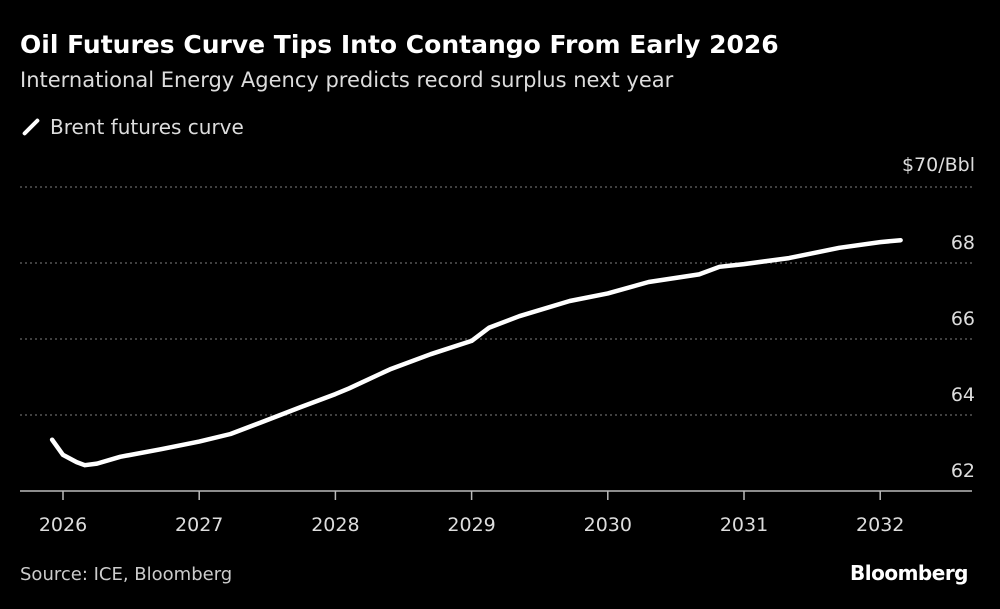  What do you see at coordinates (744, 525) in the screenshot?
I see `x-tick-label: 2031` at bounding box center [744, 525].